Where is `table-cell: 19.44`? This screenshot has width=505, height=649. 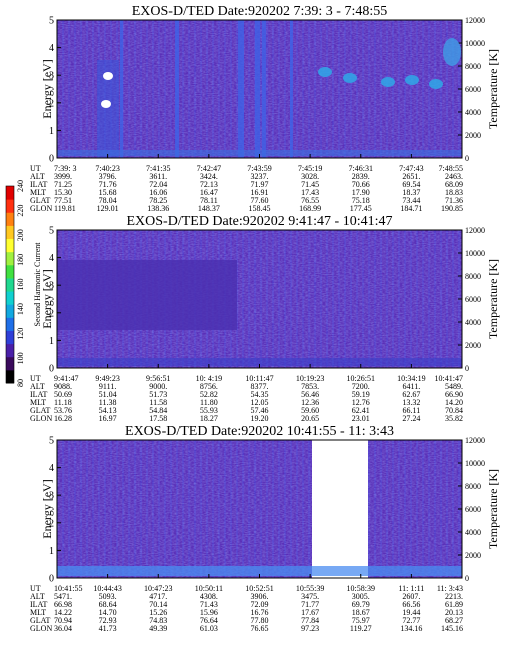
table-cell: 19.44 is located at coordinates (411, 612).